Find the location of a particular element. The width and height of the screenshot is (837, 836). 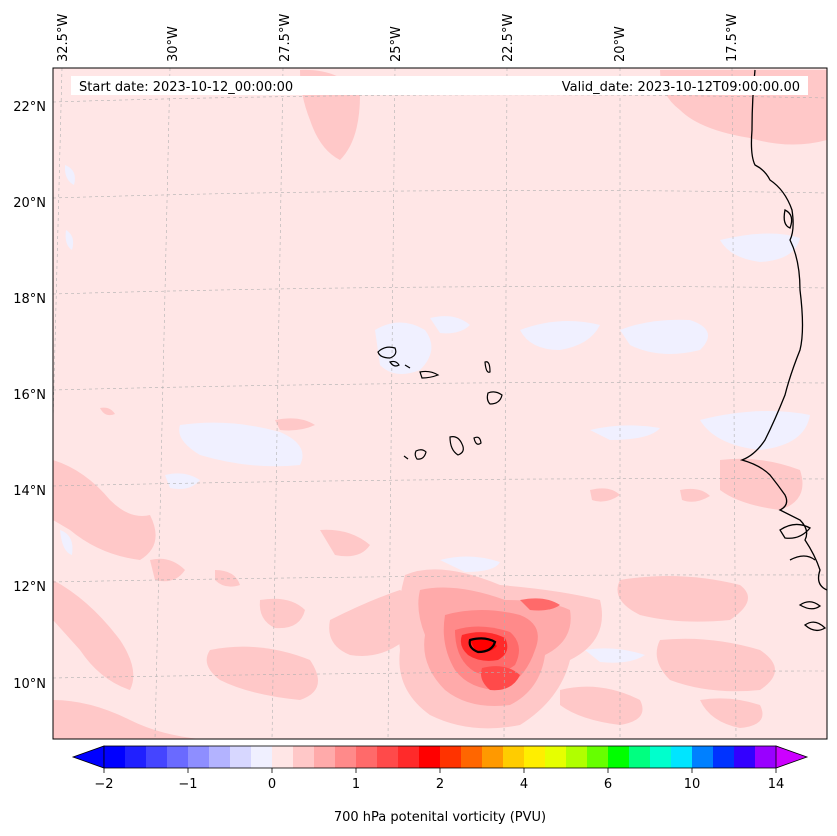

colorbar-tick-label: −1 is located at coordinates (187, 784).